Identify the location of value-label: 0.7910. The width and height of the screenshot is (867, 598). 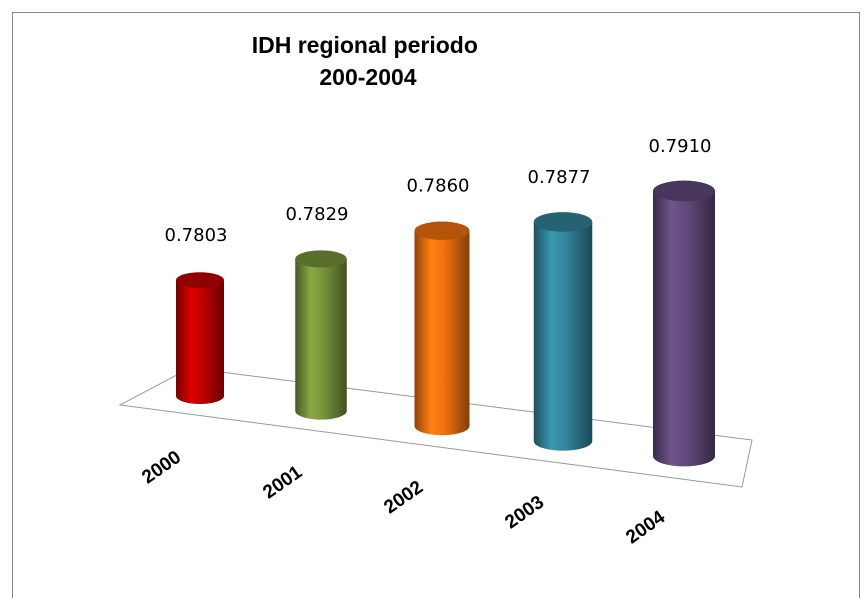
(680, 146).